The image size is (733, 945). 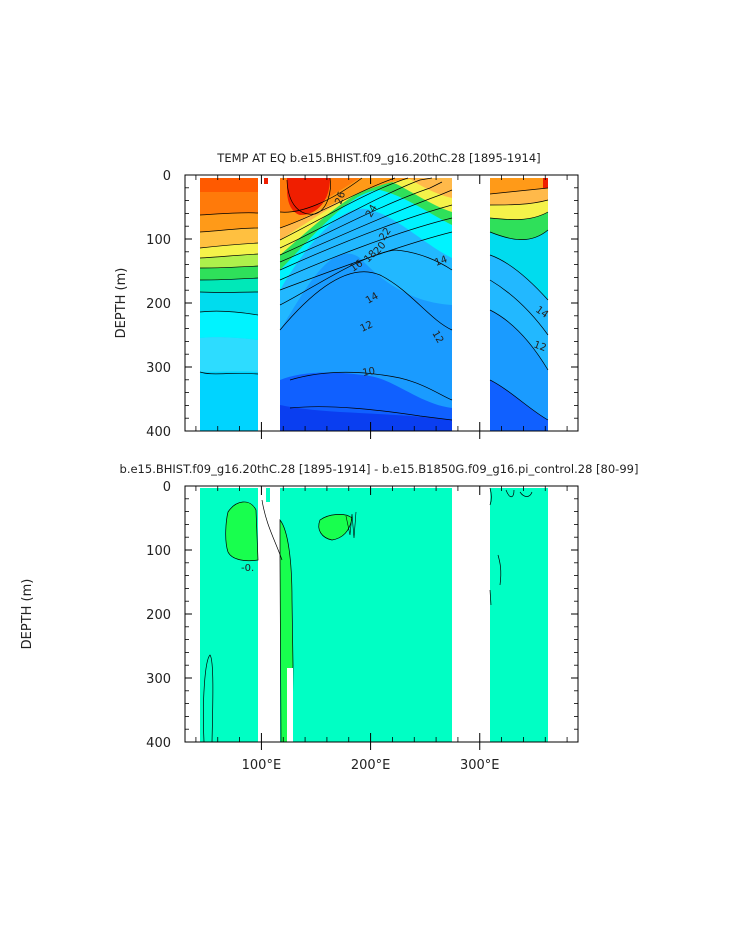 What do you see at coordinates (441, 284) in the screenshot?
I see `top-contour-labels: 26 24 22 20 18 16 14 12 10 14 12 14 12` at bounding box center [441, 284].